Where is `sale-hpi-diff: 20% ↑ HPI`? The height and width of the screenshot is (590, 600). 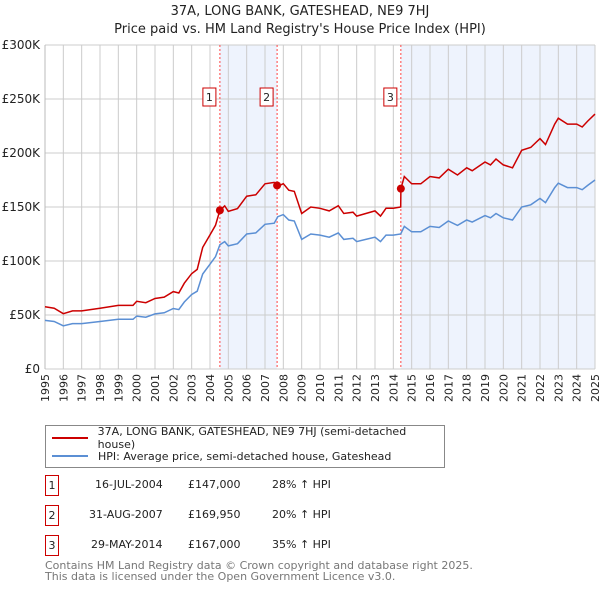 sale-hpi-diff: 20% ↑ HPI is located at coordinates (301, 514).